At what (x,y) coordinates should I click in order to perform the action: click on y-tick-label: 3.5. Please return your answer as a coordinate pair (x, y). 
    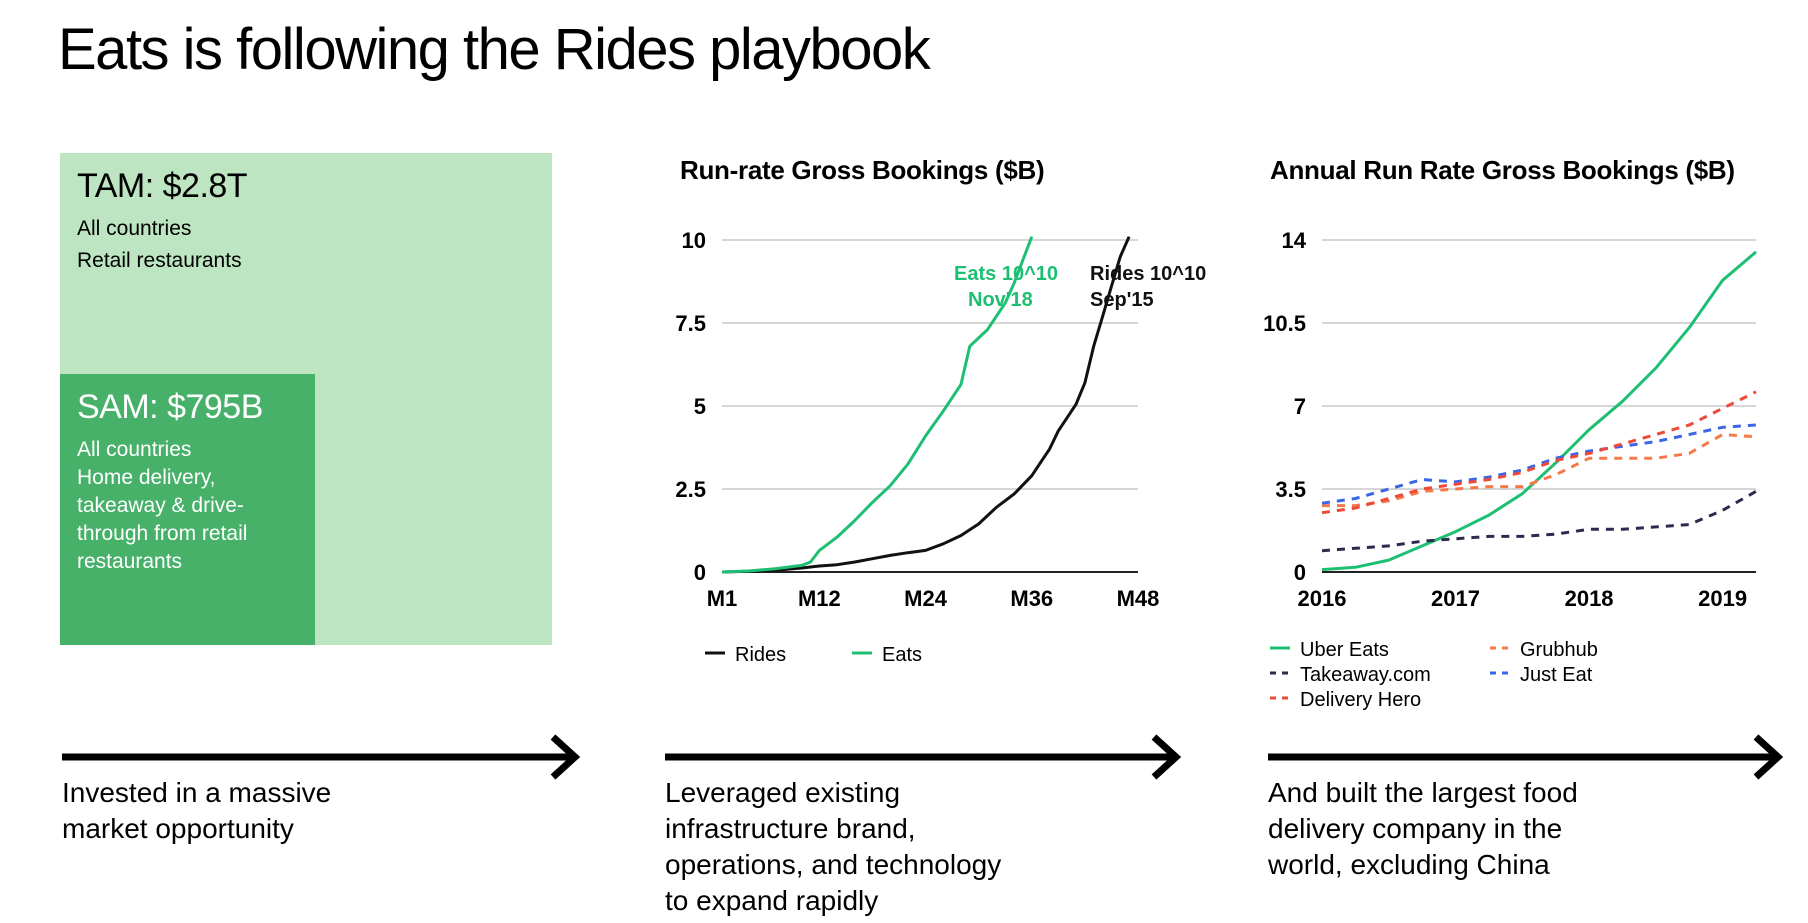
    Looking at the image, I should click on (1290, 489).